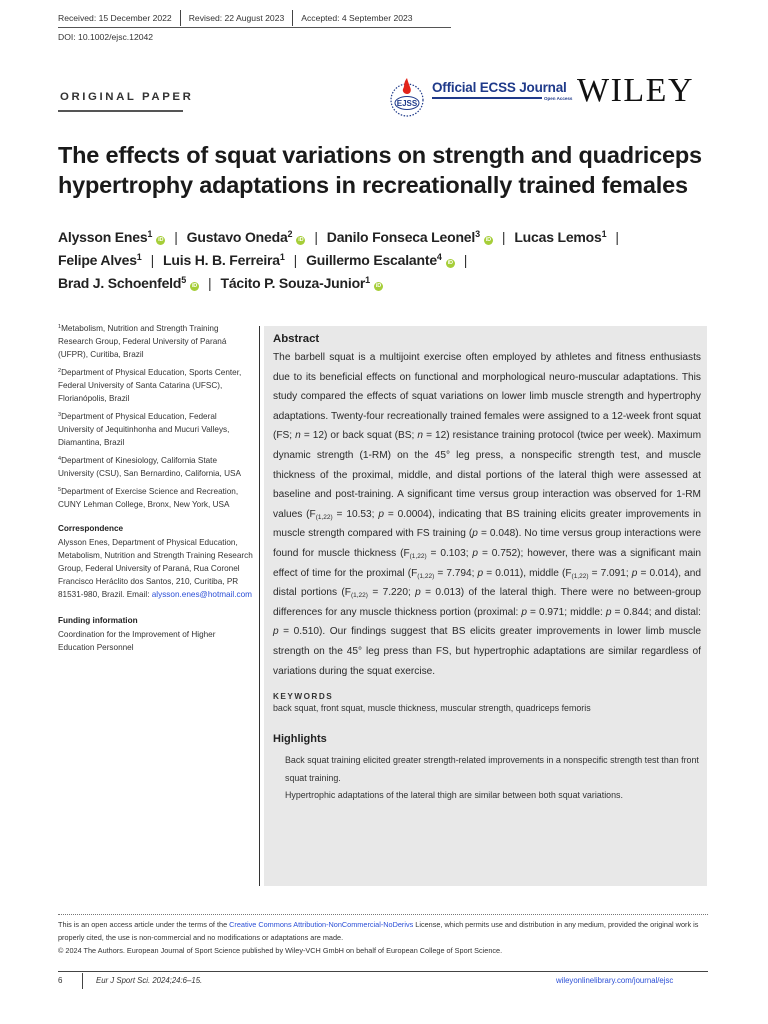 This screenshot has height=1024, width=768. What do you see at coordinates (259, 606) in the screenshot?
I see `column-divider` at bounding box center [259, 606].